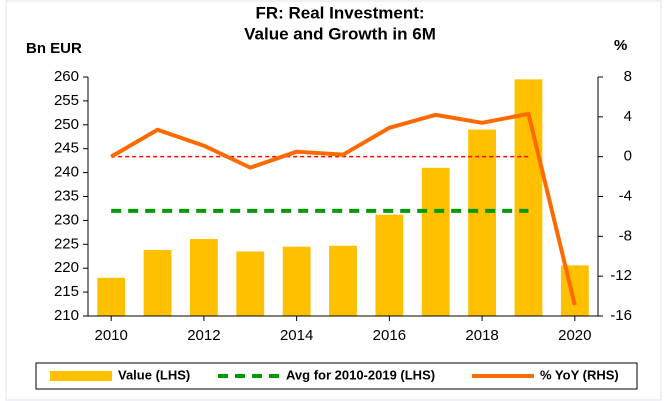 This screenshot has width=667, height=401. What do you see at coordinates (66, 148) in the screenshot?
I see `y-tick-label: 245` at bounding box center [66, 148].